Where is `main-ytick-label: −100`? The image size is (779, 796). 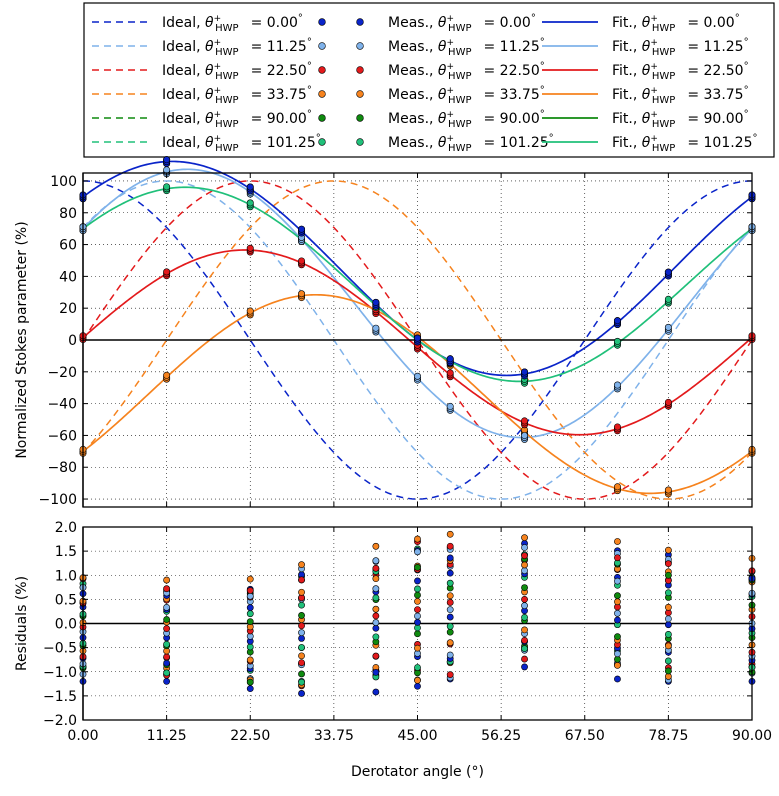
main-ytick-label: −100 is located at coordinates (58, 500).